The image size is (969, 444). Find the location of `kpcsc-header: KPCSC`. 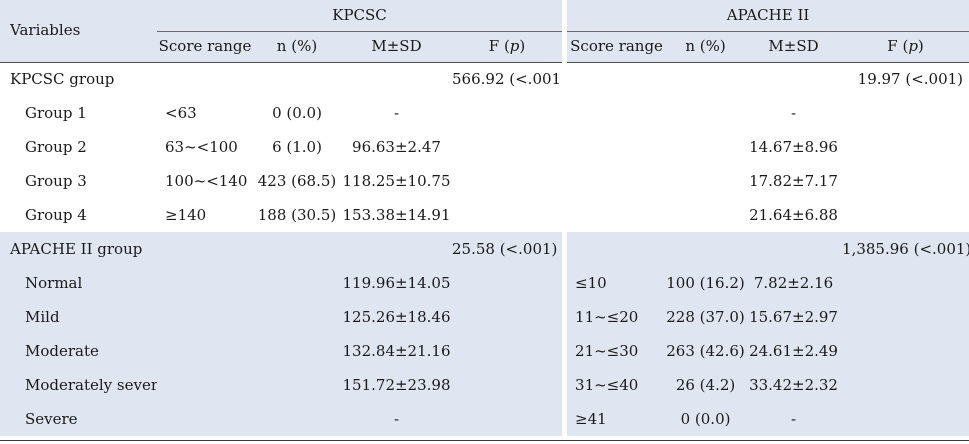

kpcsc-header: KPCSC is located at coordinates (360, 16).